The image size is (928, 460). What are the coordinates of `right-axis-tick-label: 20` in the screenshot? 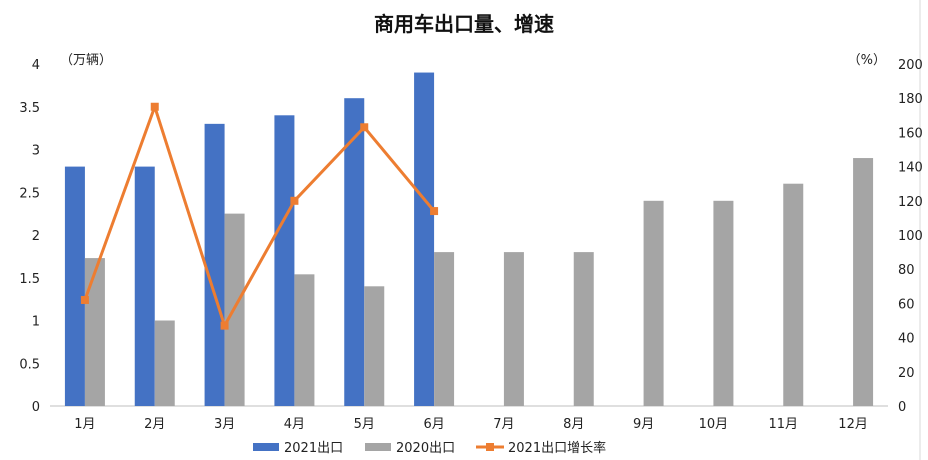 It's located at (906, 373).